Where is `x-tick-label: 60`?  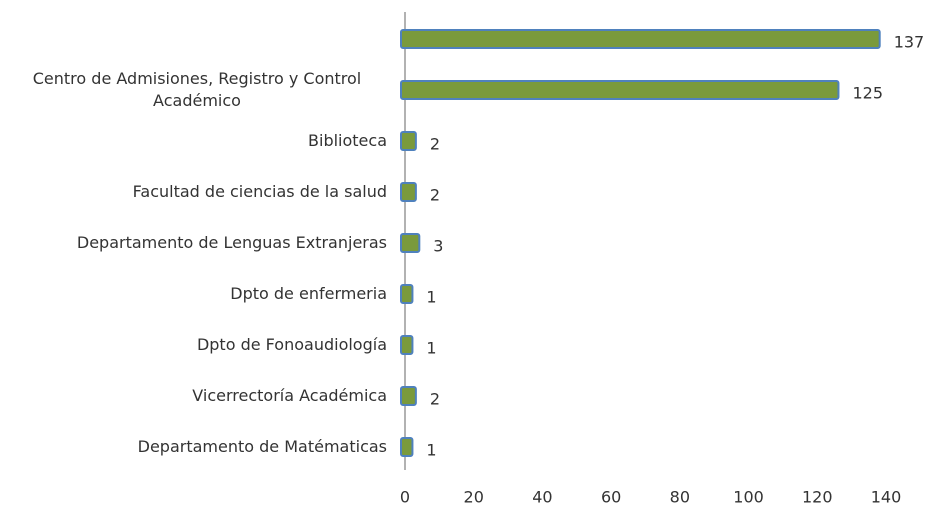 x-tick-label: 60 is located at coordinates (611, 497).